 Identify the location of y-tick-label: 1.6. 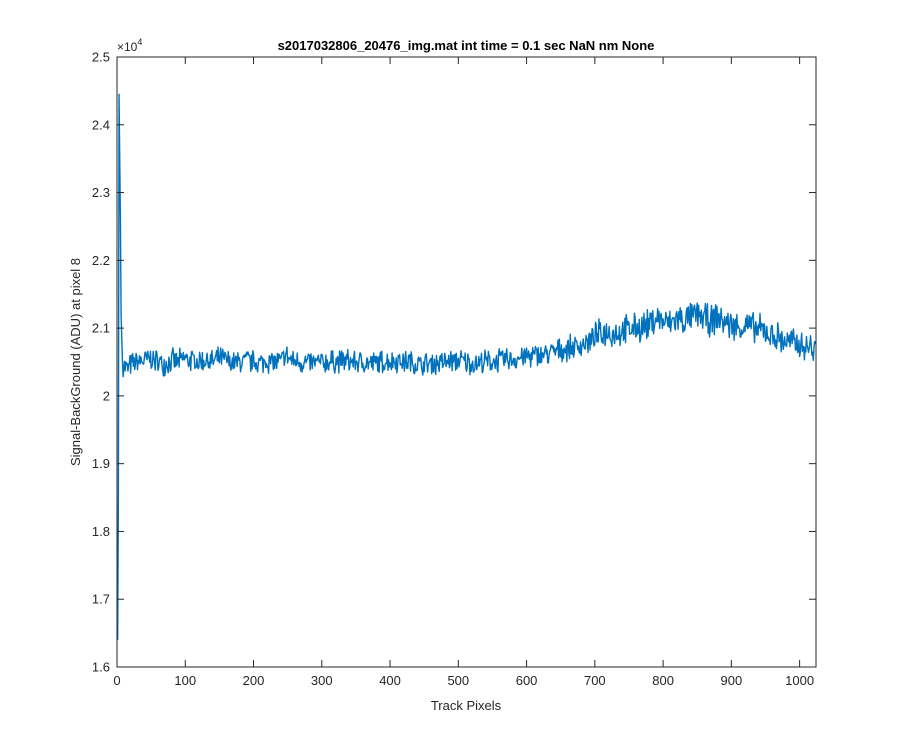
(101, 667).